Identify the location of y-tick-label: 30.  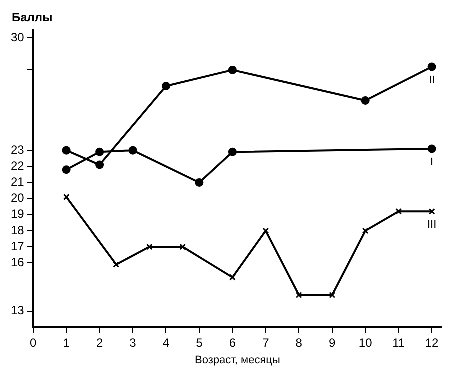
(17, 37).